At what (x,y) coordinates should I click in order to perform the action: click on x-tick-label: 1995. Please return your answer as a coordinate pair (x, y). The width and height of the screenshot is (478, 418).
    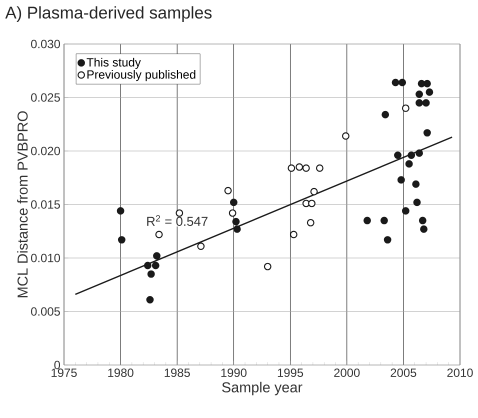
    Looking at the image, I should click on (291, 372).